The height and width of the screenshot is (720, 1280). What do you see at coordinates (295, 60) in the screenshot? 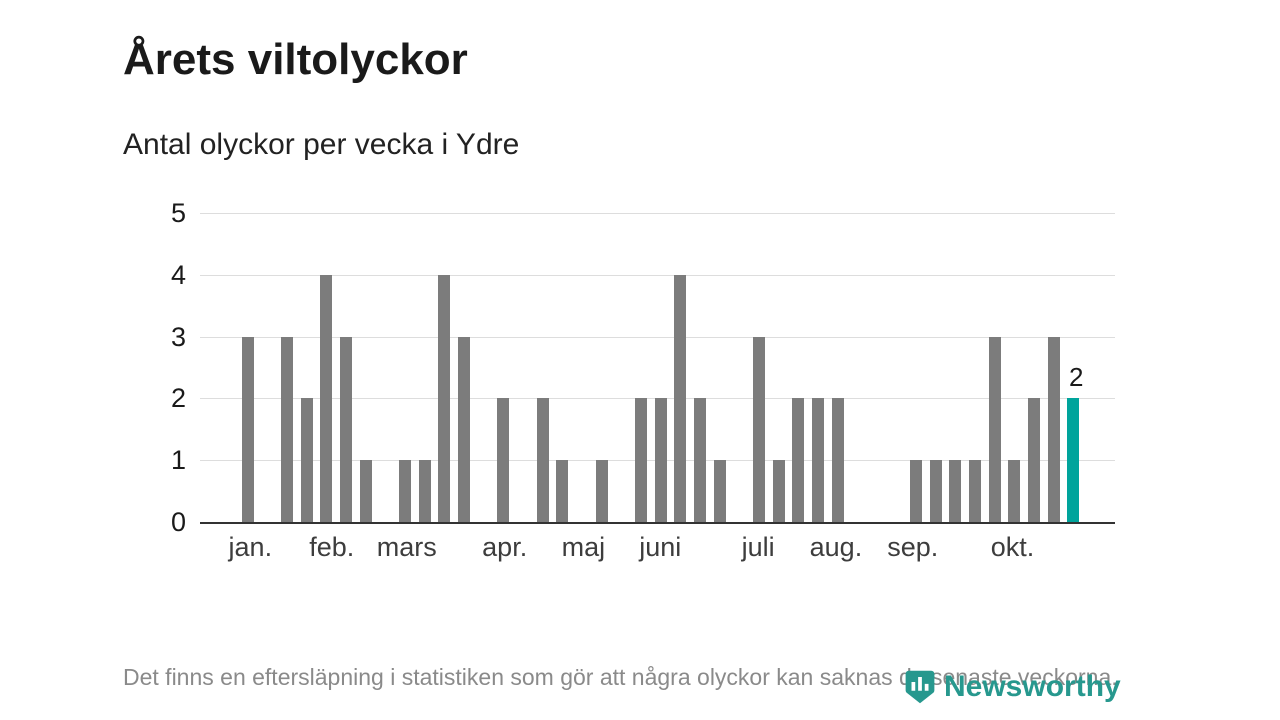
I see `page-title: Årets viltolyckor` at bounding box center [295, 60].